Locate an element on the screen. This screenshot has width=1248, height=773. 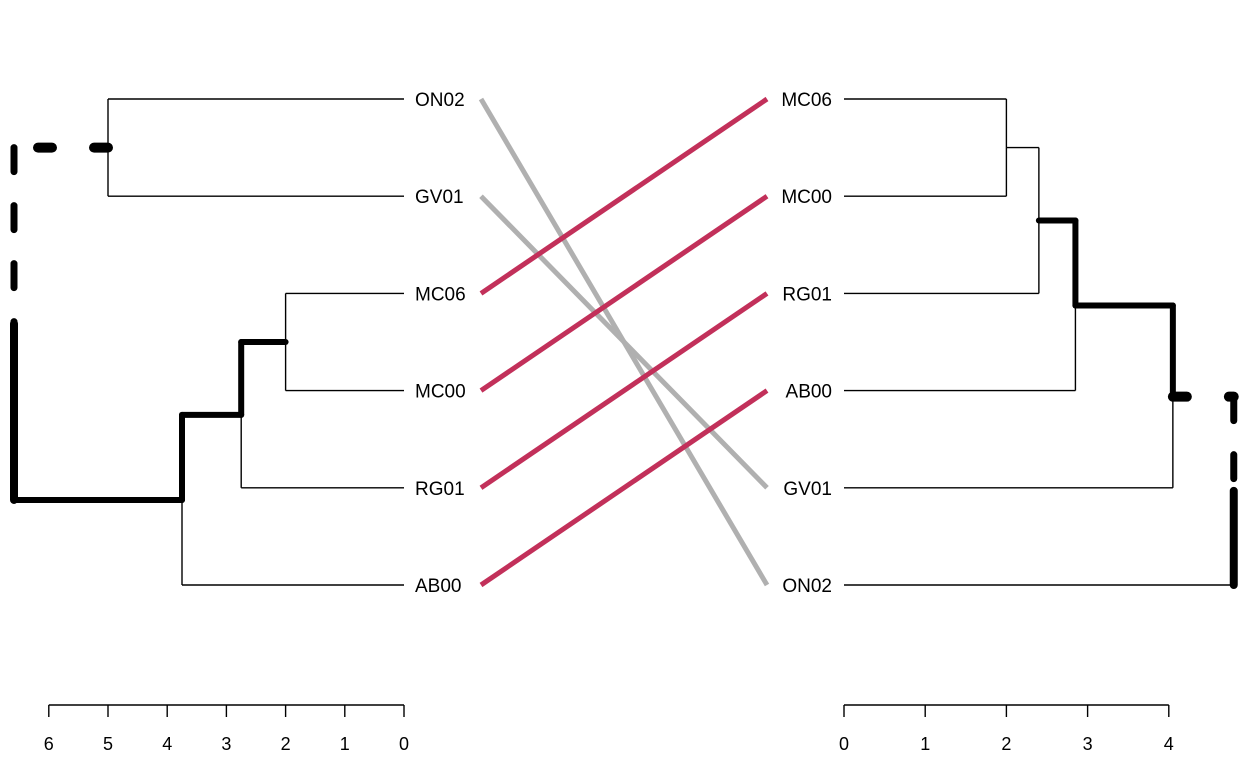
left-leaf-labels: ON02 GV01 MC06 MC00 RG01 AB00 is located at coordinates (440, 343).